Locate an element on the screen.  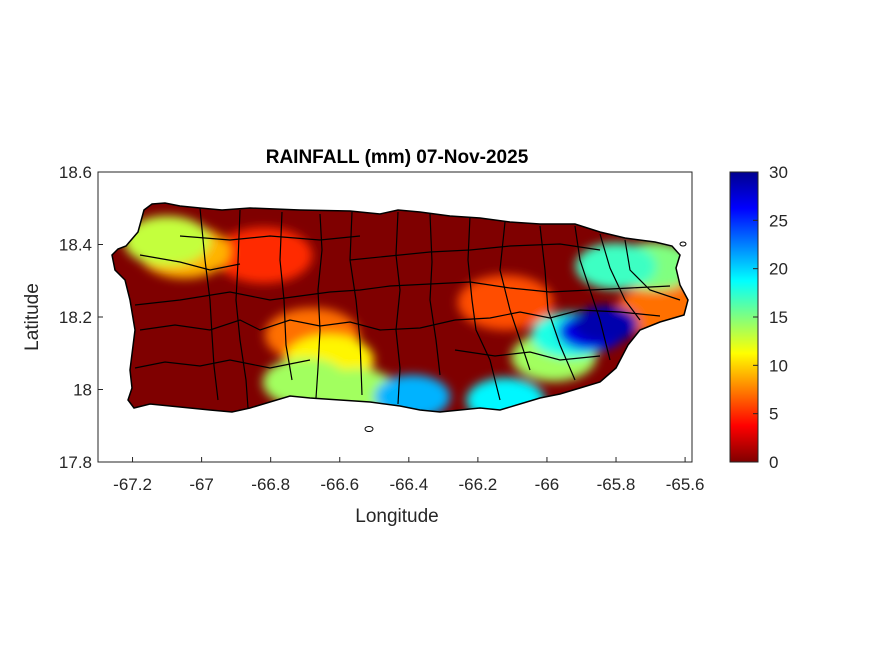
x-axis-label: Longitude is located at coordinates (396, 516).